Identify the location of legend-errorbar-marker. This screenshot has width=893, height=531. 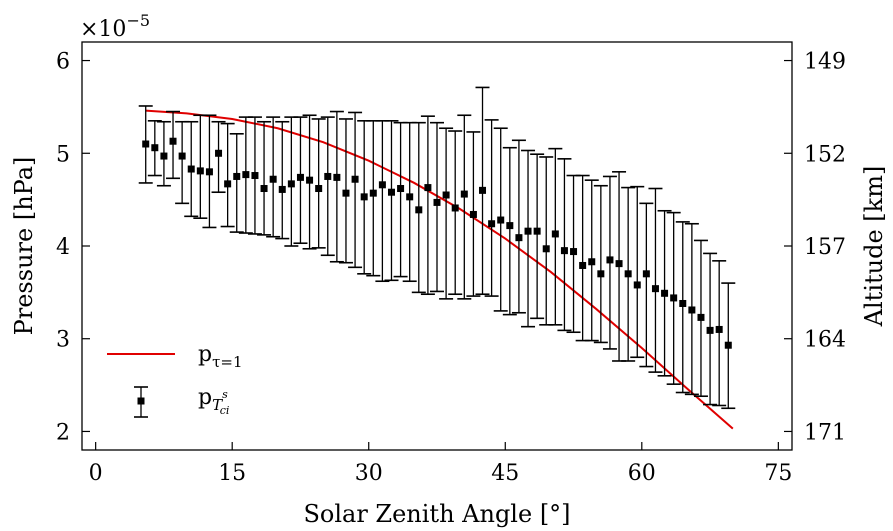
(141, 401).